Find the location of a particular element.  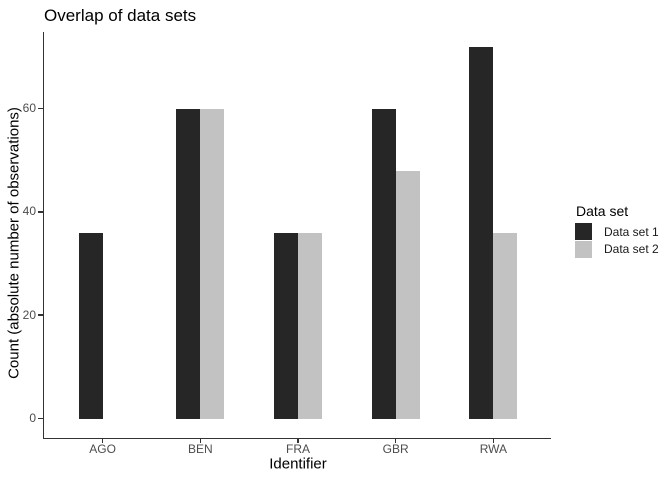

legend-label-dataset1: Data set 1 is located at coordinates (631, 231).